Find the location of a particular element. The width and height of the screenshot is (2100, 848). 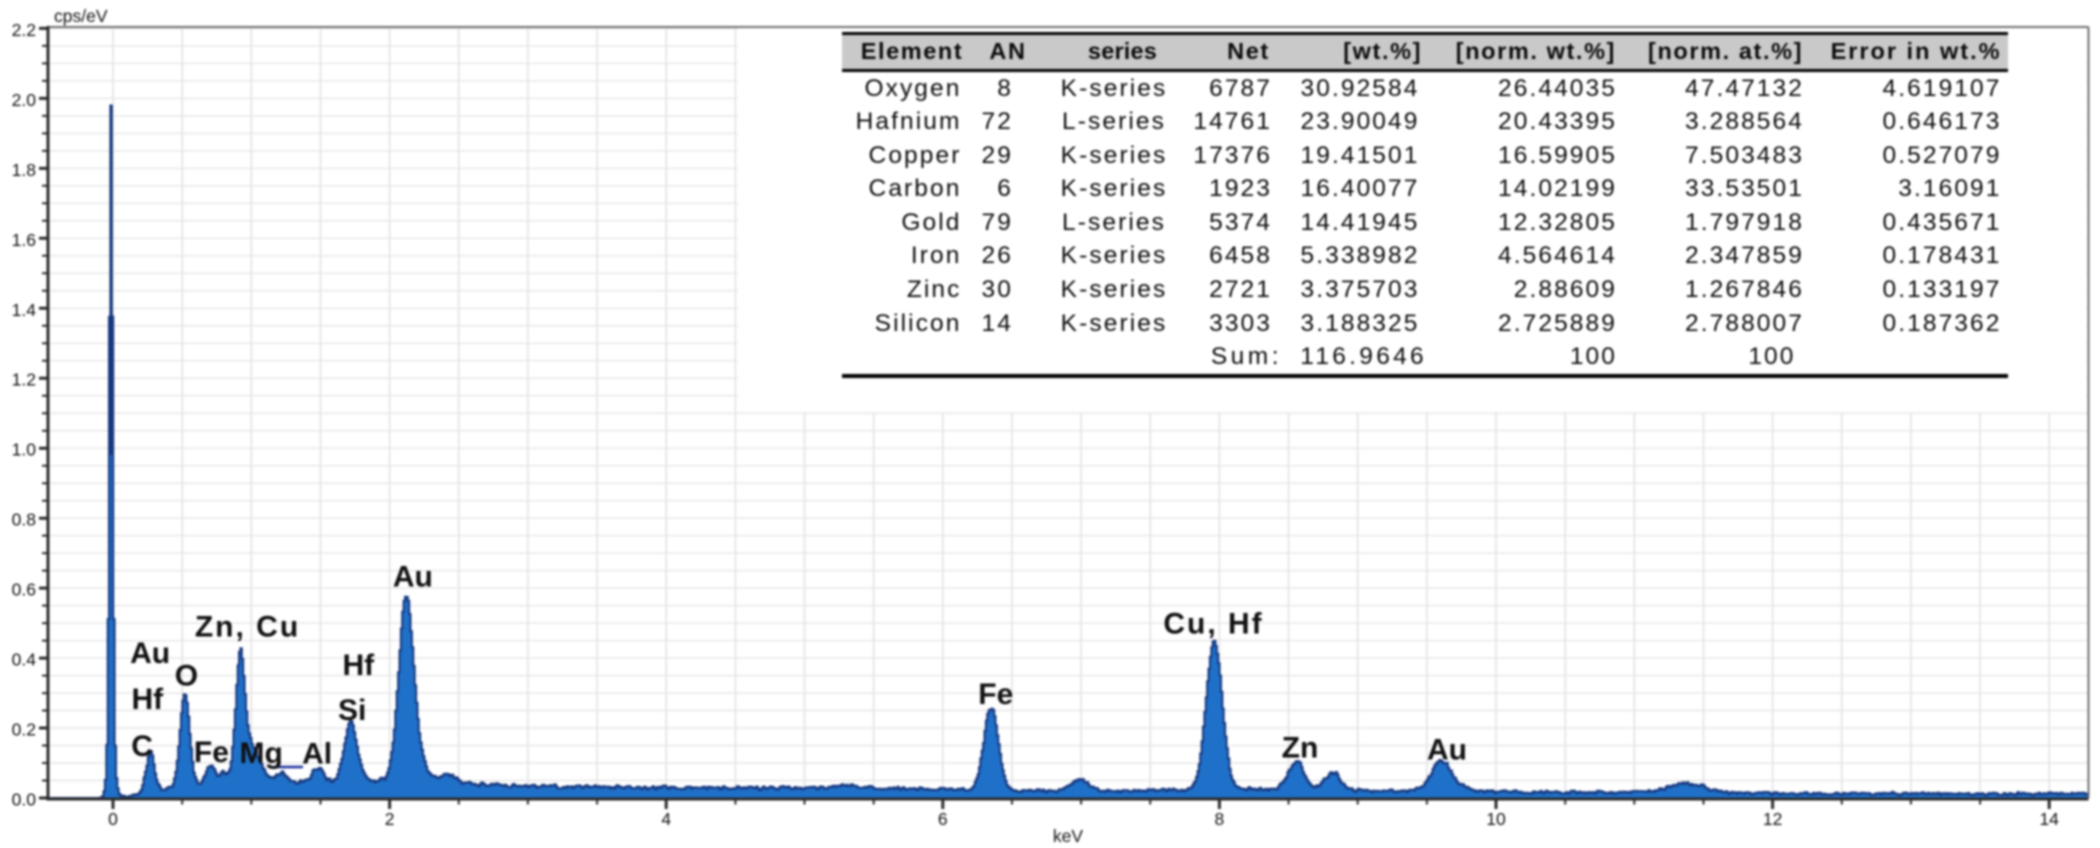

svg-text: 1.8 is located at coordinates (24, 170).